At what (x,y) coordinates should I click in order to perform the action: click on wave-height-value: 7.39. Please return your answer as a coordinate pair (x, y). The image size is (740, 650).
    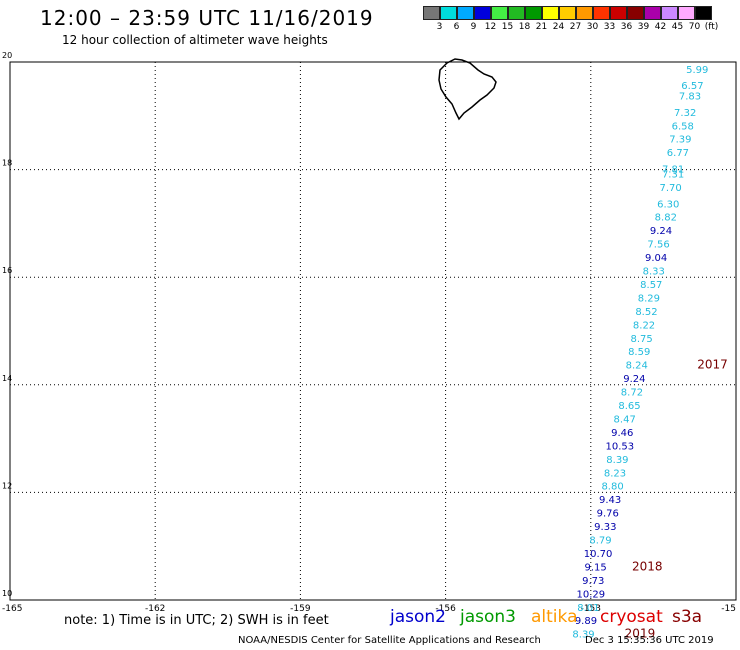
    Looking at the image, I should click on (680, 140).